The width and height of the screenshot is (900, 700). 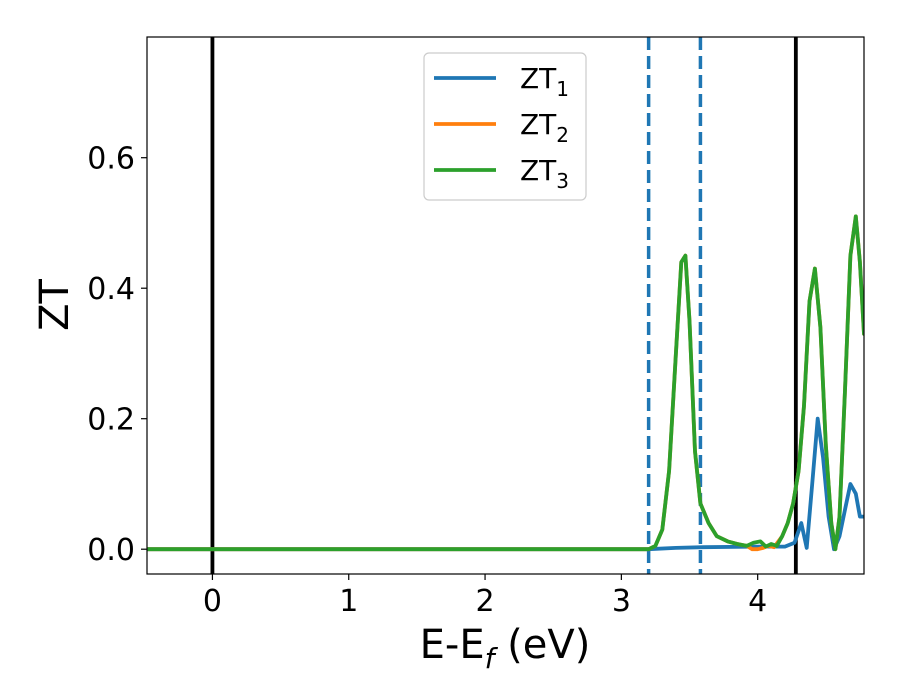 I want to click on legend-label-zt2: ZT2, so click(x=544, y=127).